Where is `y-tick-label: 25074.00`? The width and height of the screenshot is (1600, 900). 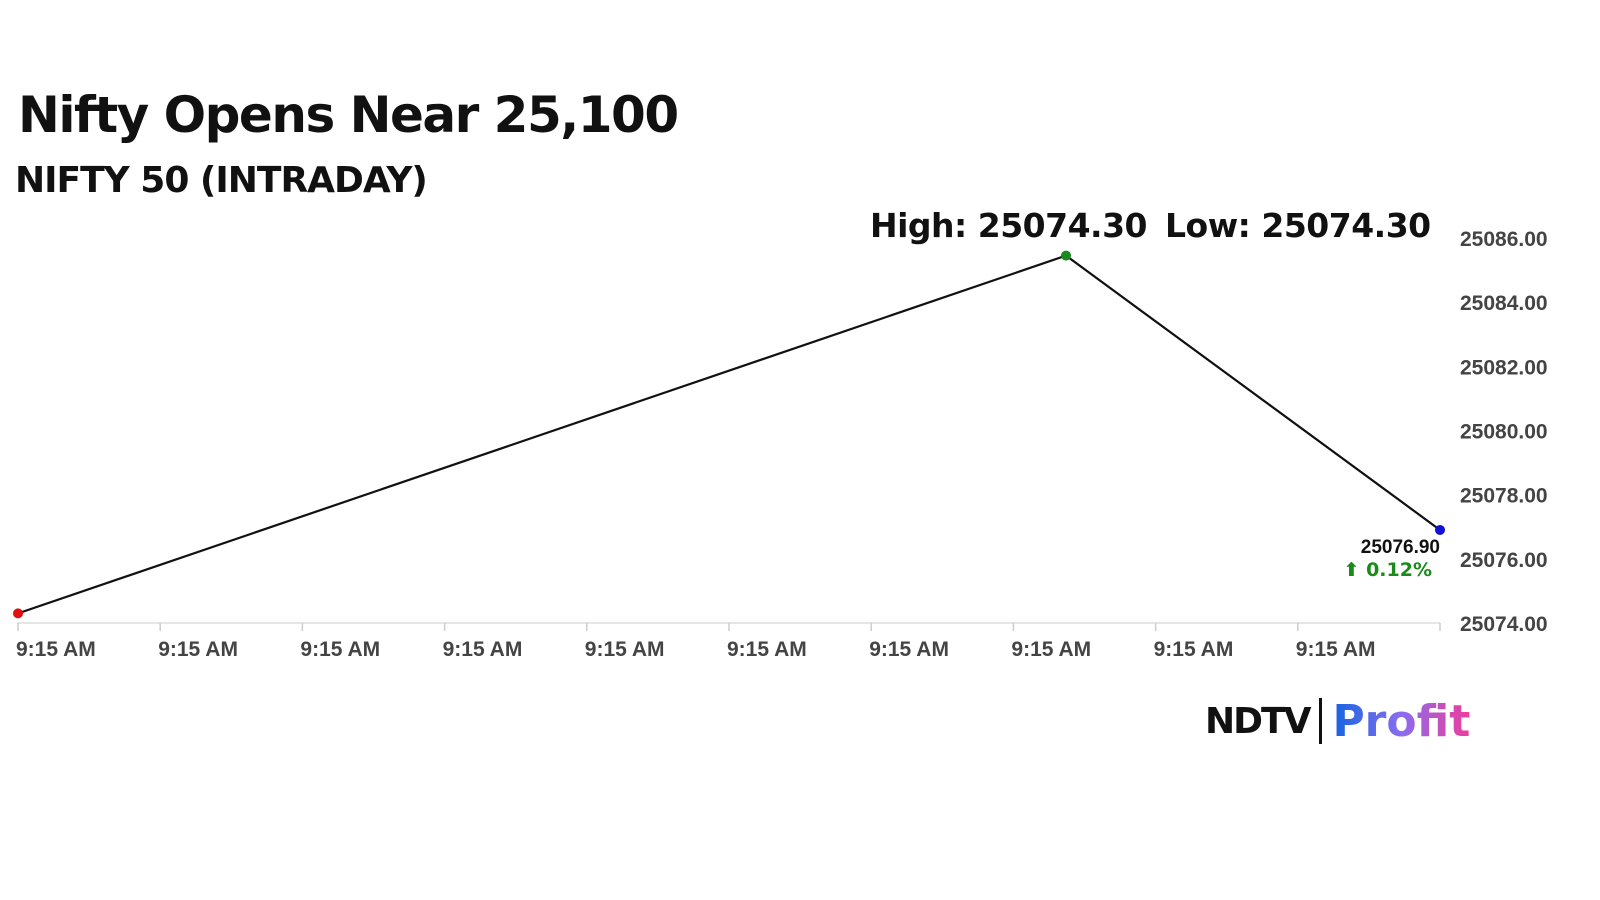
y-tick-label: 25074.00 is located at coordinates (1504, 624).